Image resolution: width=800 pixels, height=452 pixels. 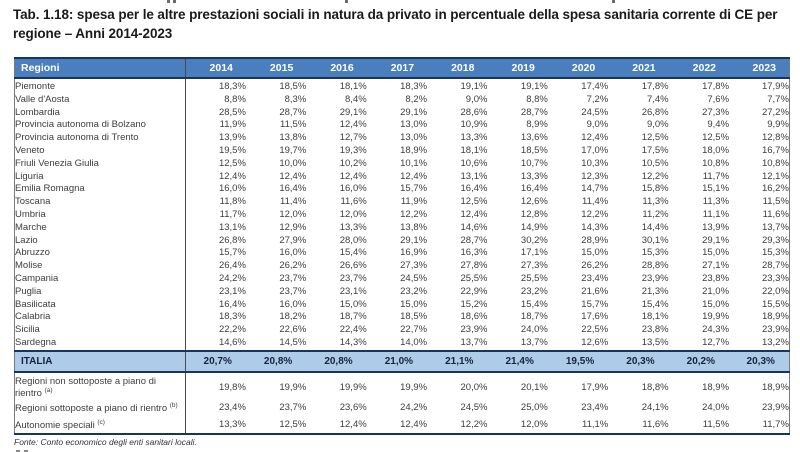 I want to click on summary-value-cell: 19,8%, so click(x=215, y=385).